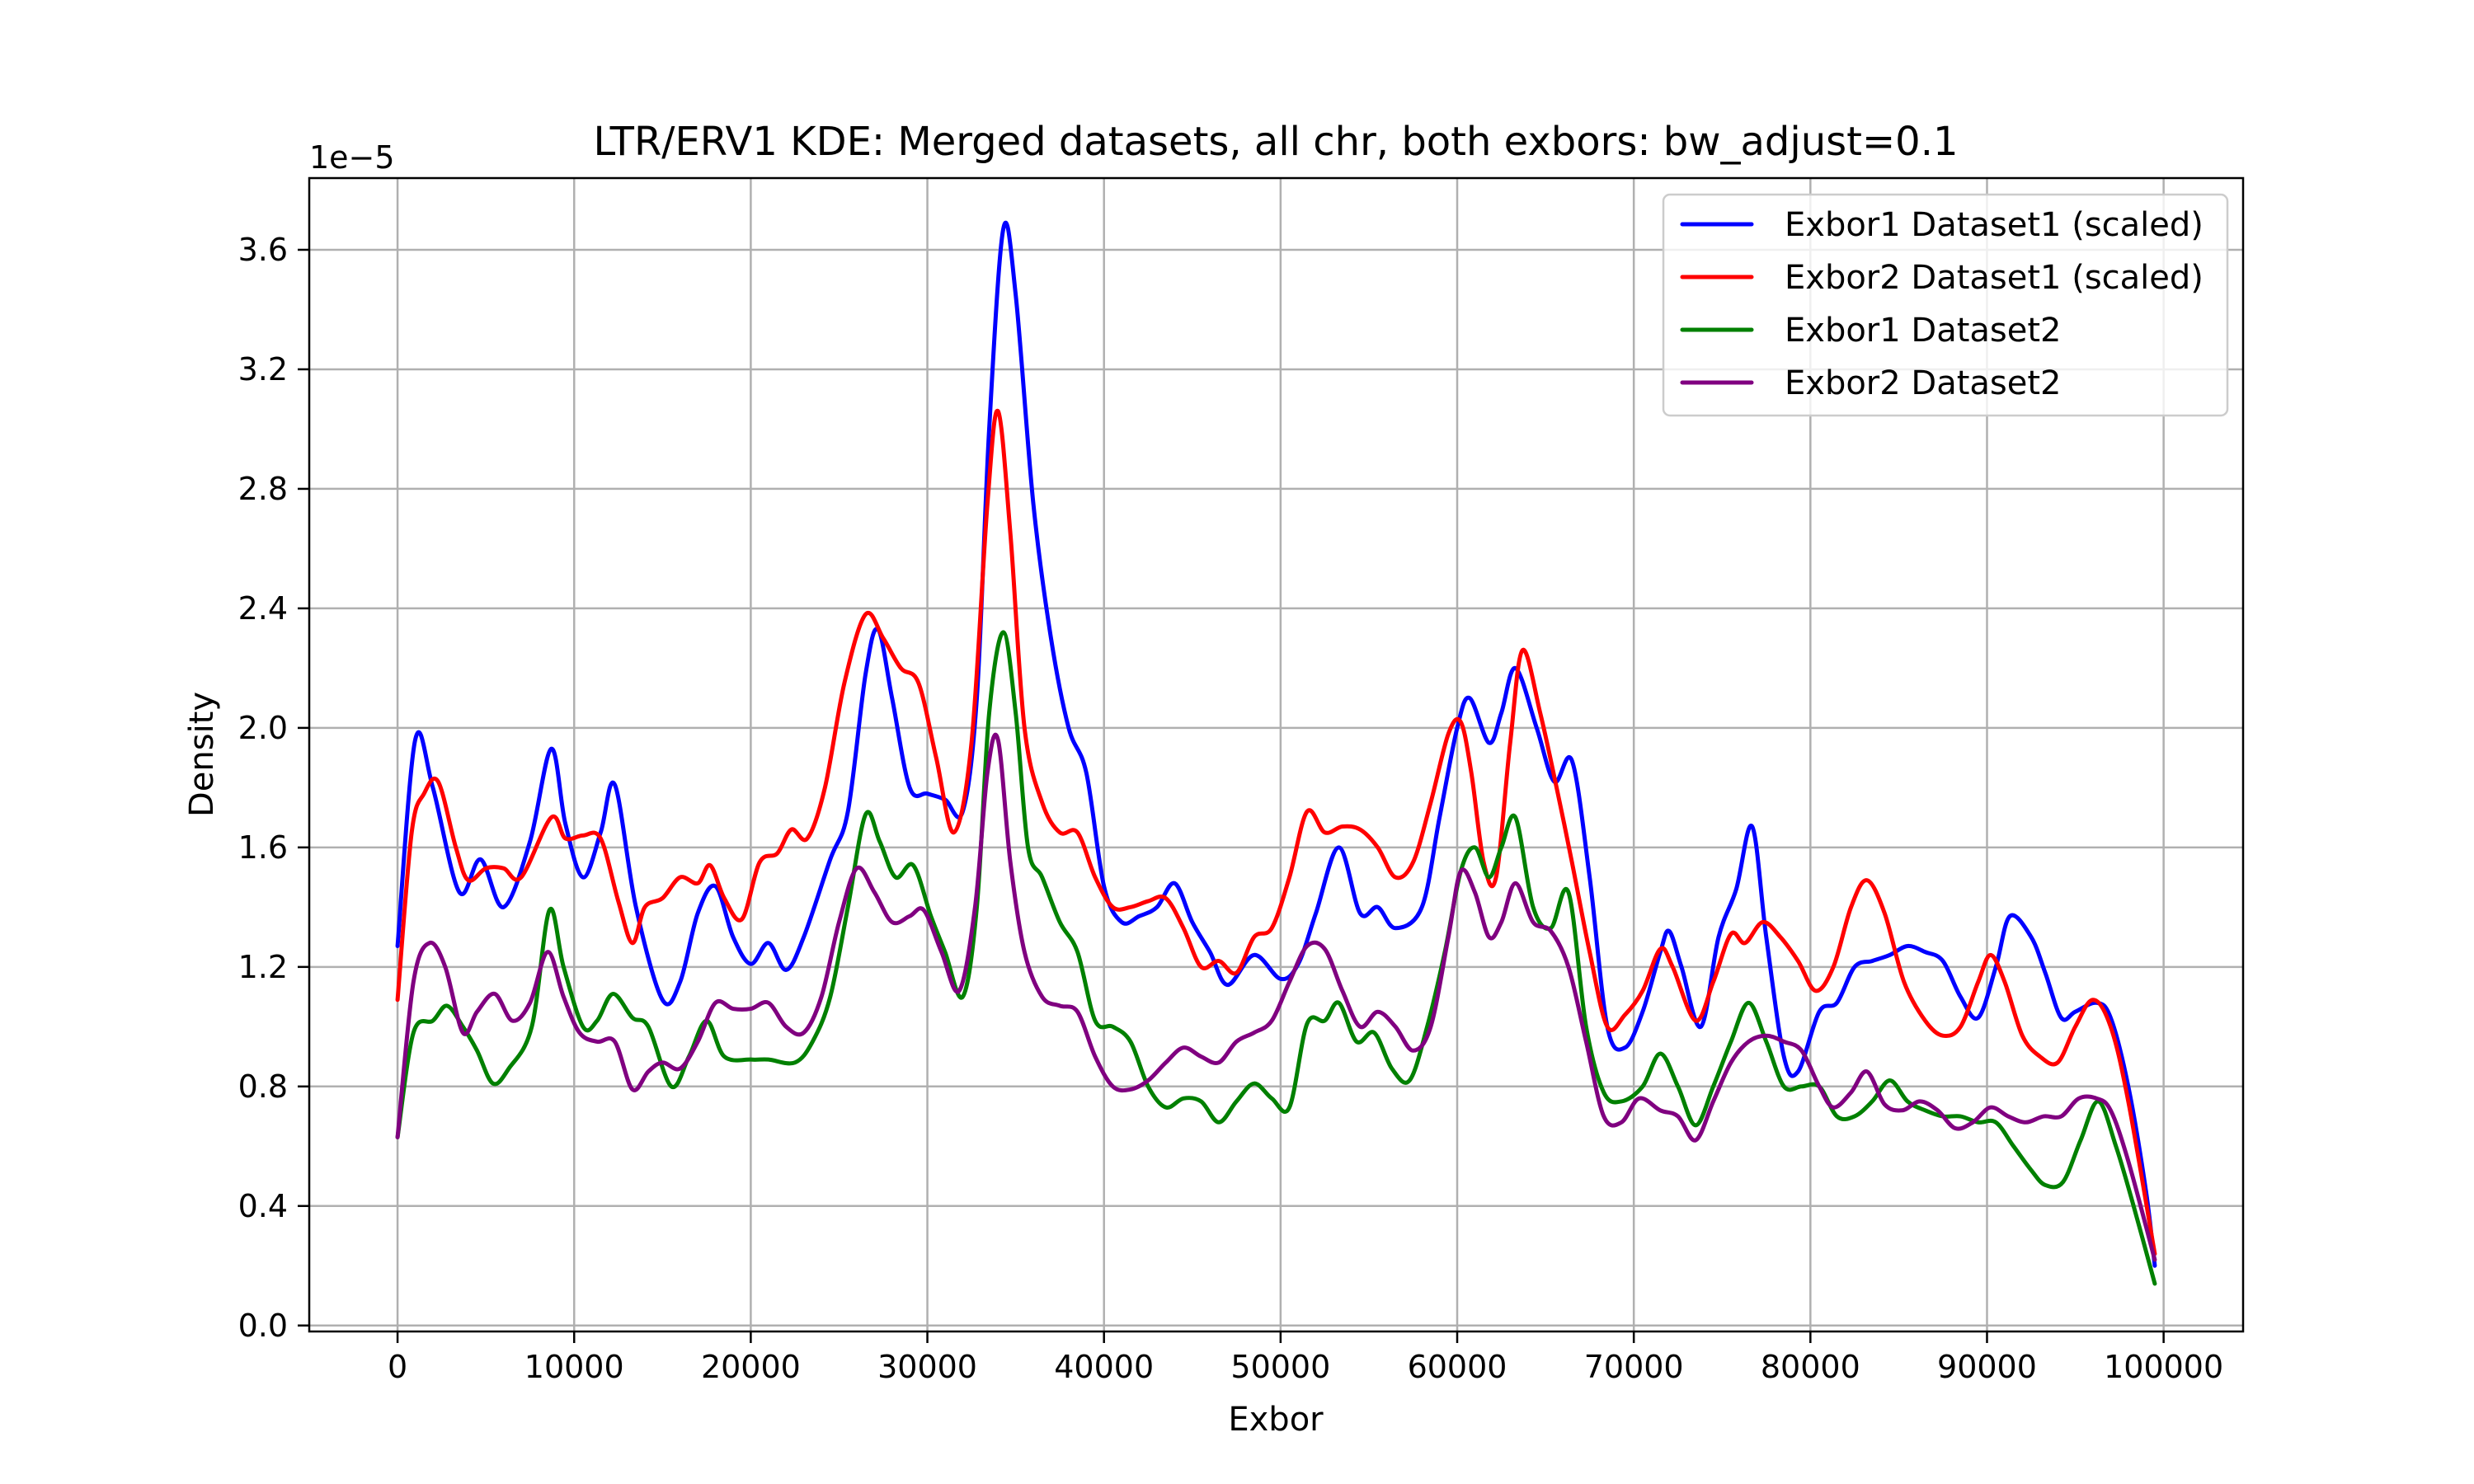 The height and width of the screenshot is (1484, 2474). I want to click on y-tick-label: 2.0, so click(263, 728).